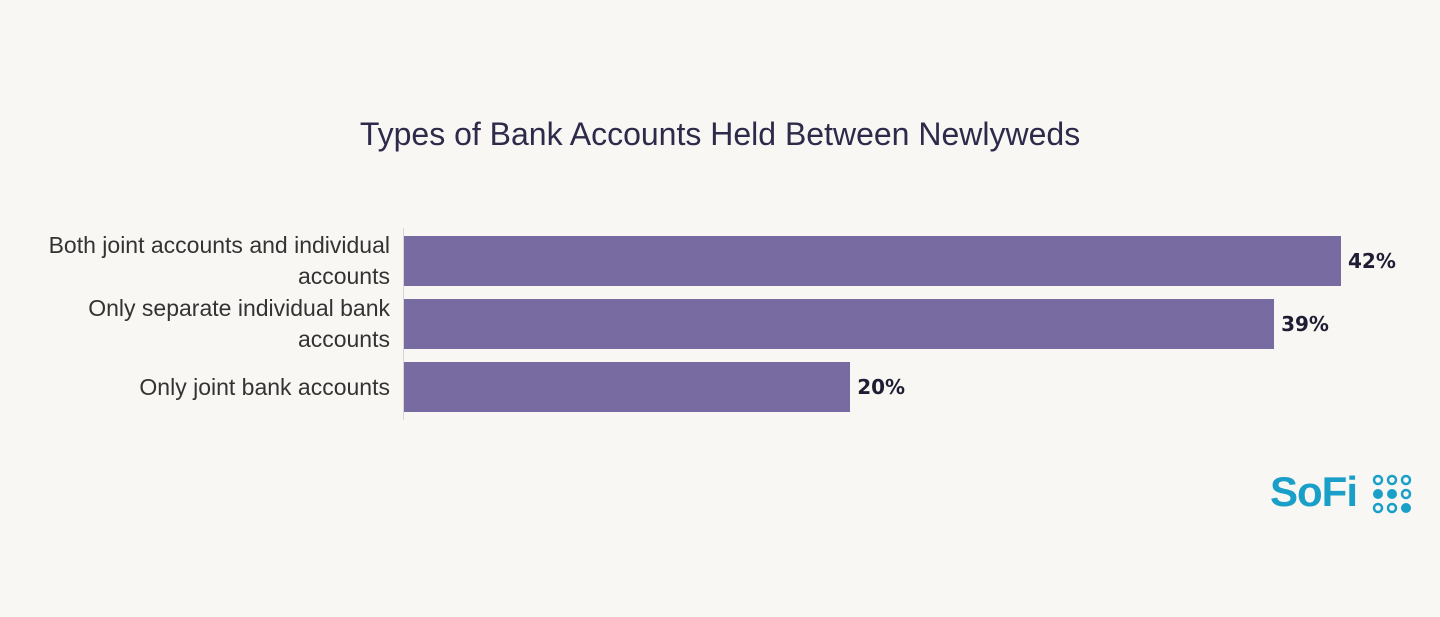 This screenshot has height=617, width=1440. Describe the element at coordinates (1314, 491) in the screenshot. I see `brand-logo: SoFi` at that location.